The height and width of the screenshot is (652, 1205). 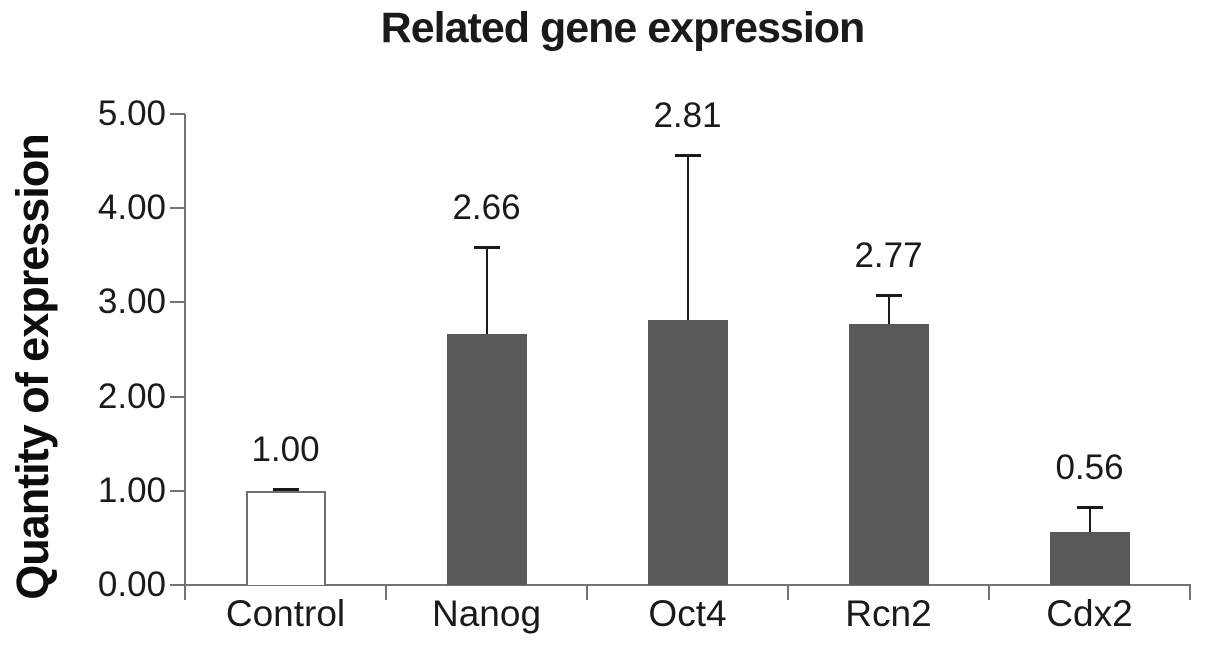 I want to click on value-label: 2.77, so click(x=888, y=255).